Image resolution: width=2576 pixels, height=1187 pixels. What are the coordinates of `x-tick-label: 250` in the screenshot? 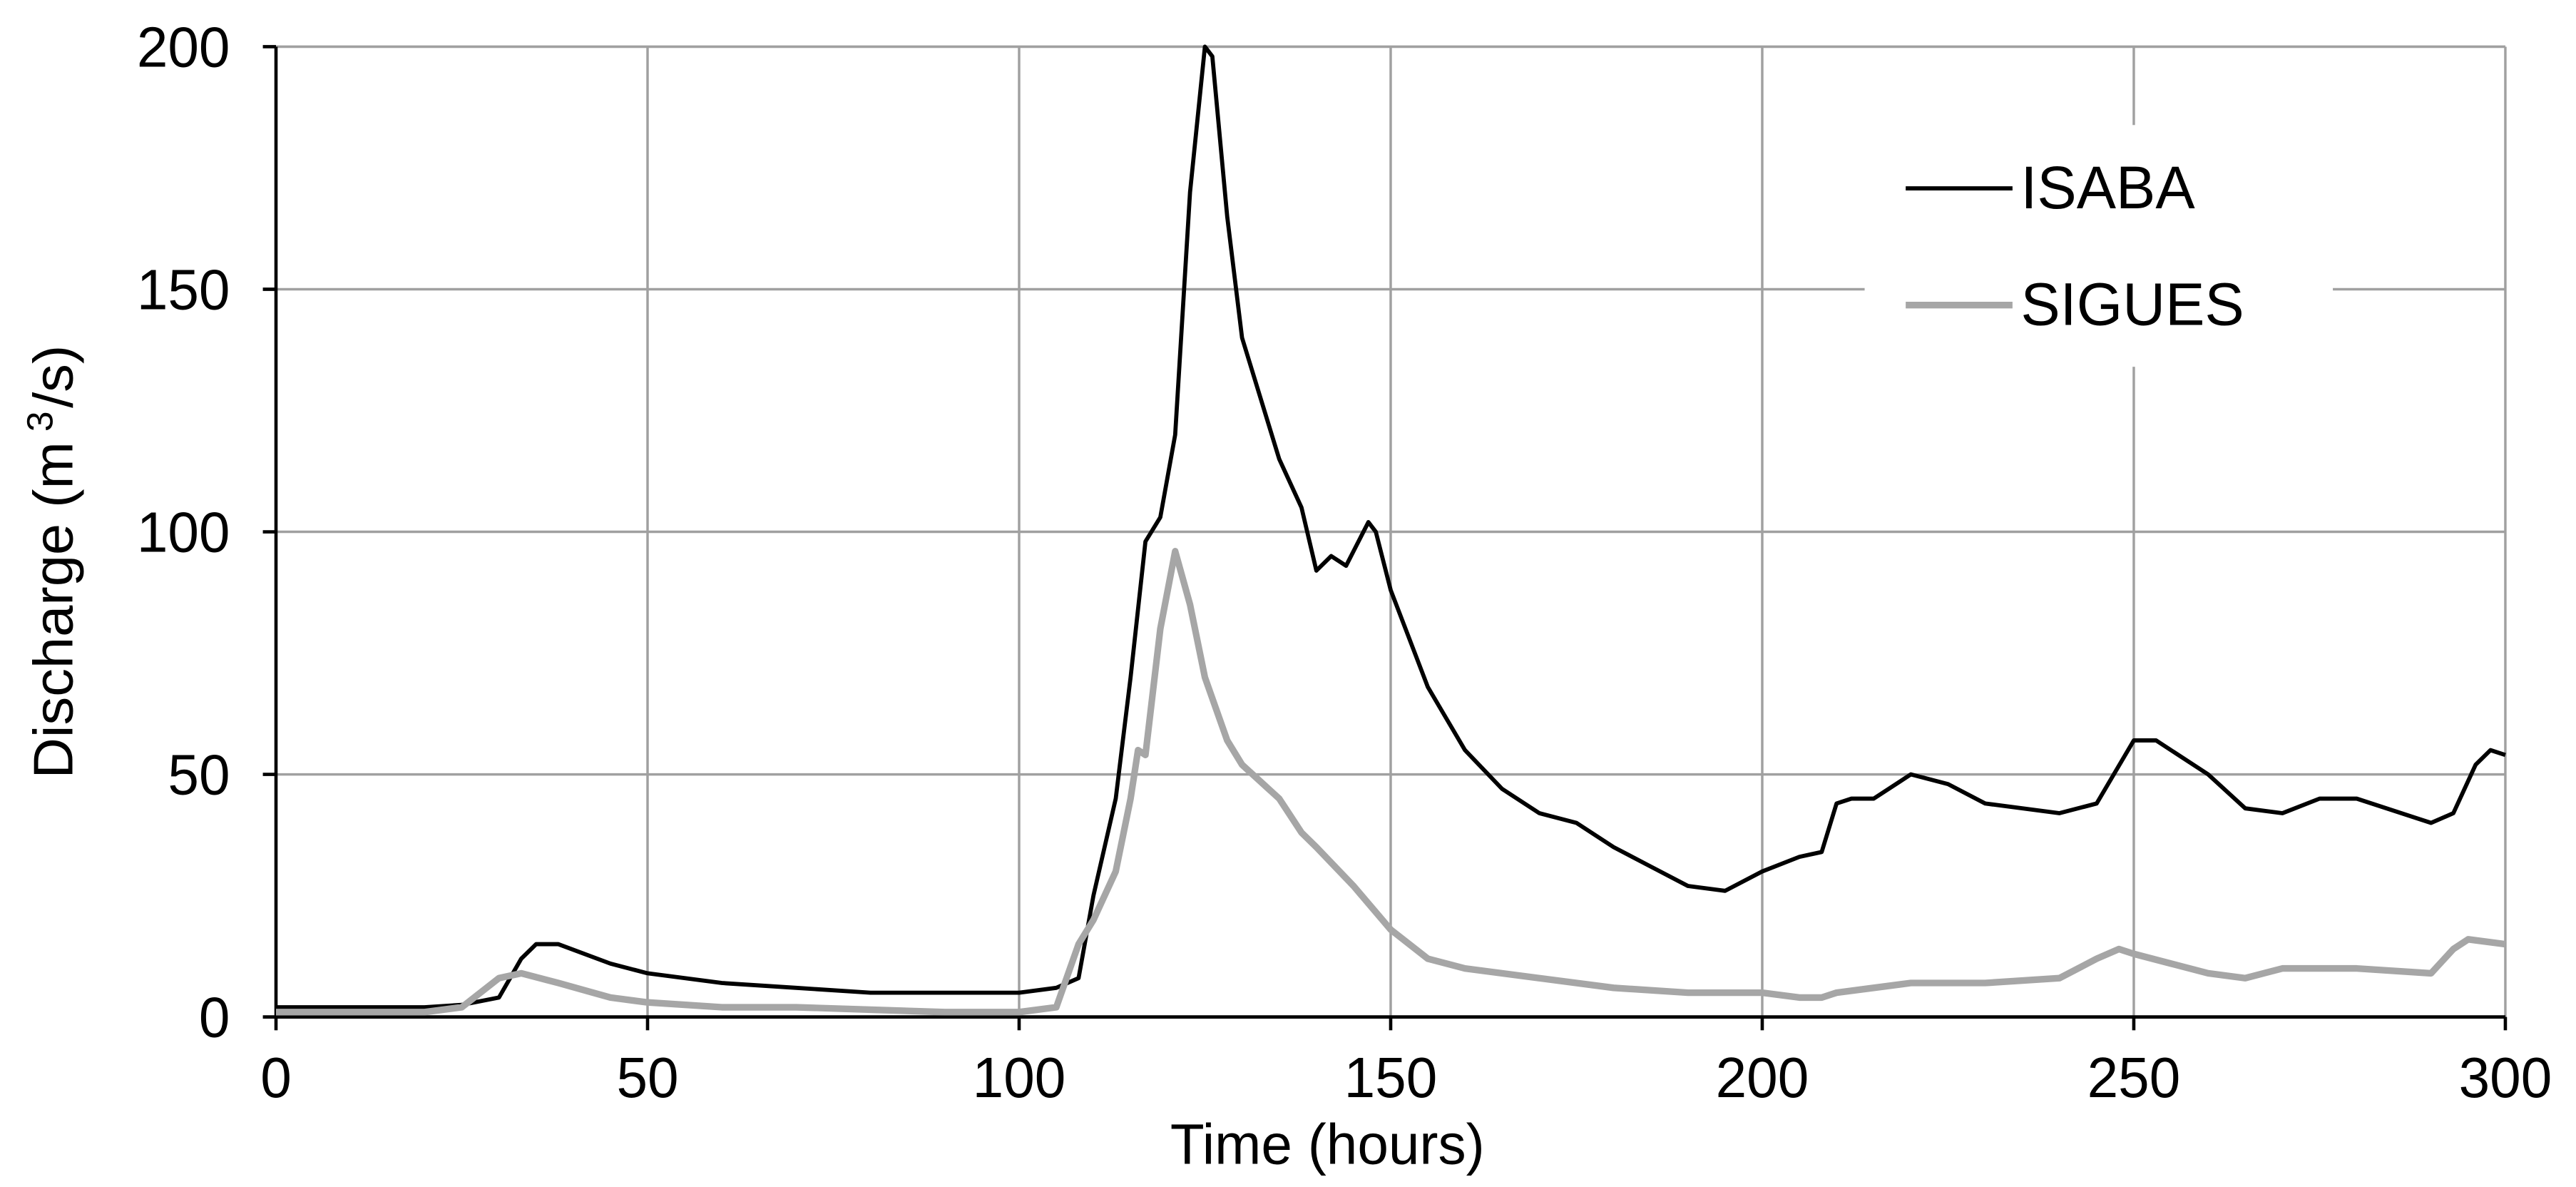 It's located at (2134, 1077).